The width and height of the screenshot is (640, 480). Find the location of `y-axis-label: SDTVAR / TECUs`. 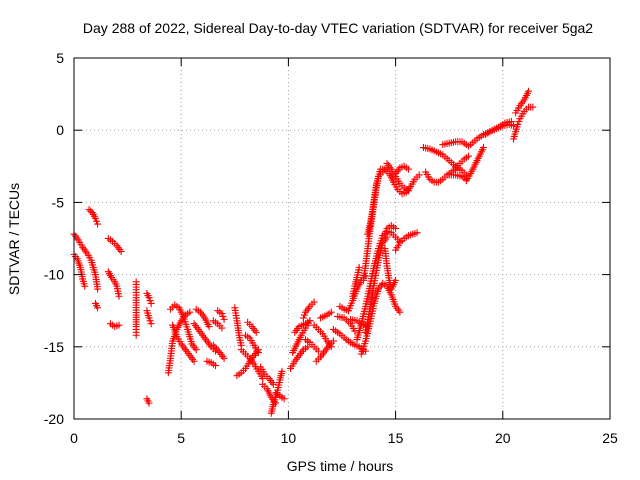

y-axis-label: SDTVAR / TECUs is located at coordinates (14, 239).